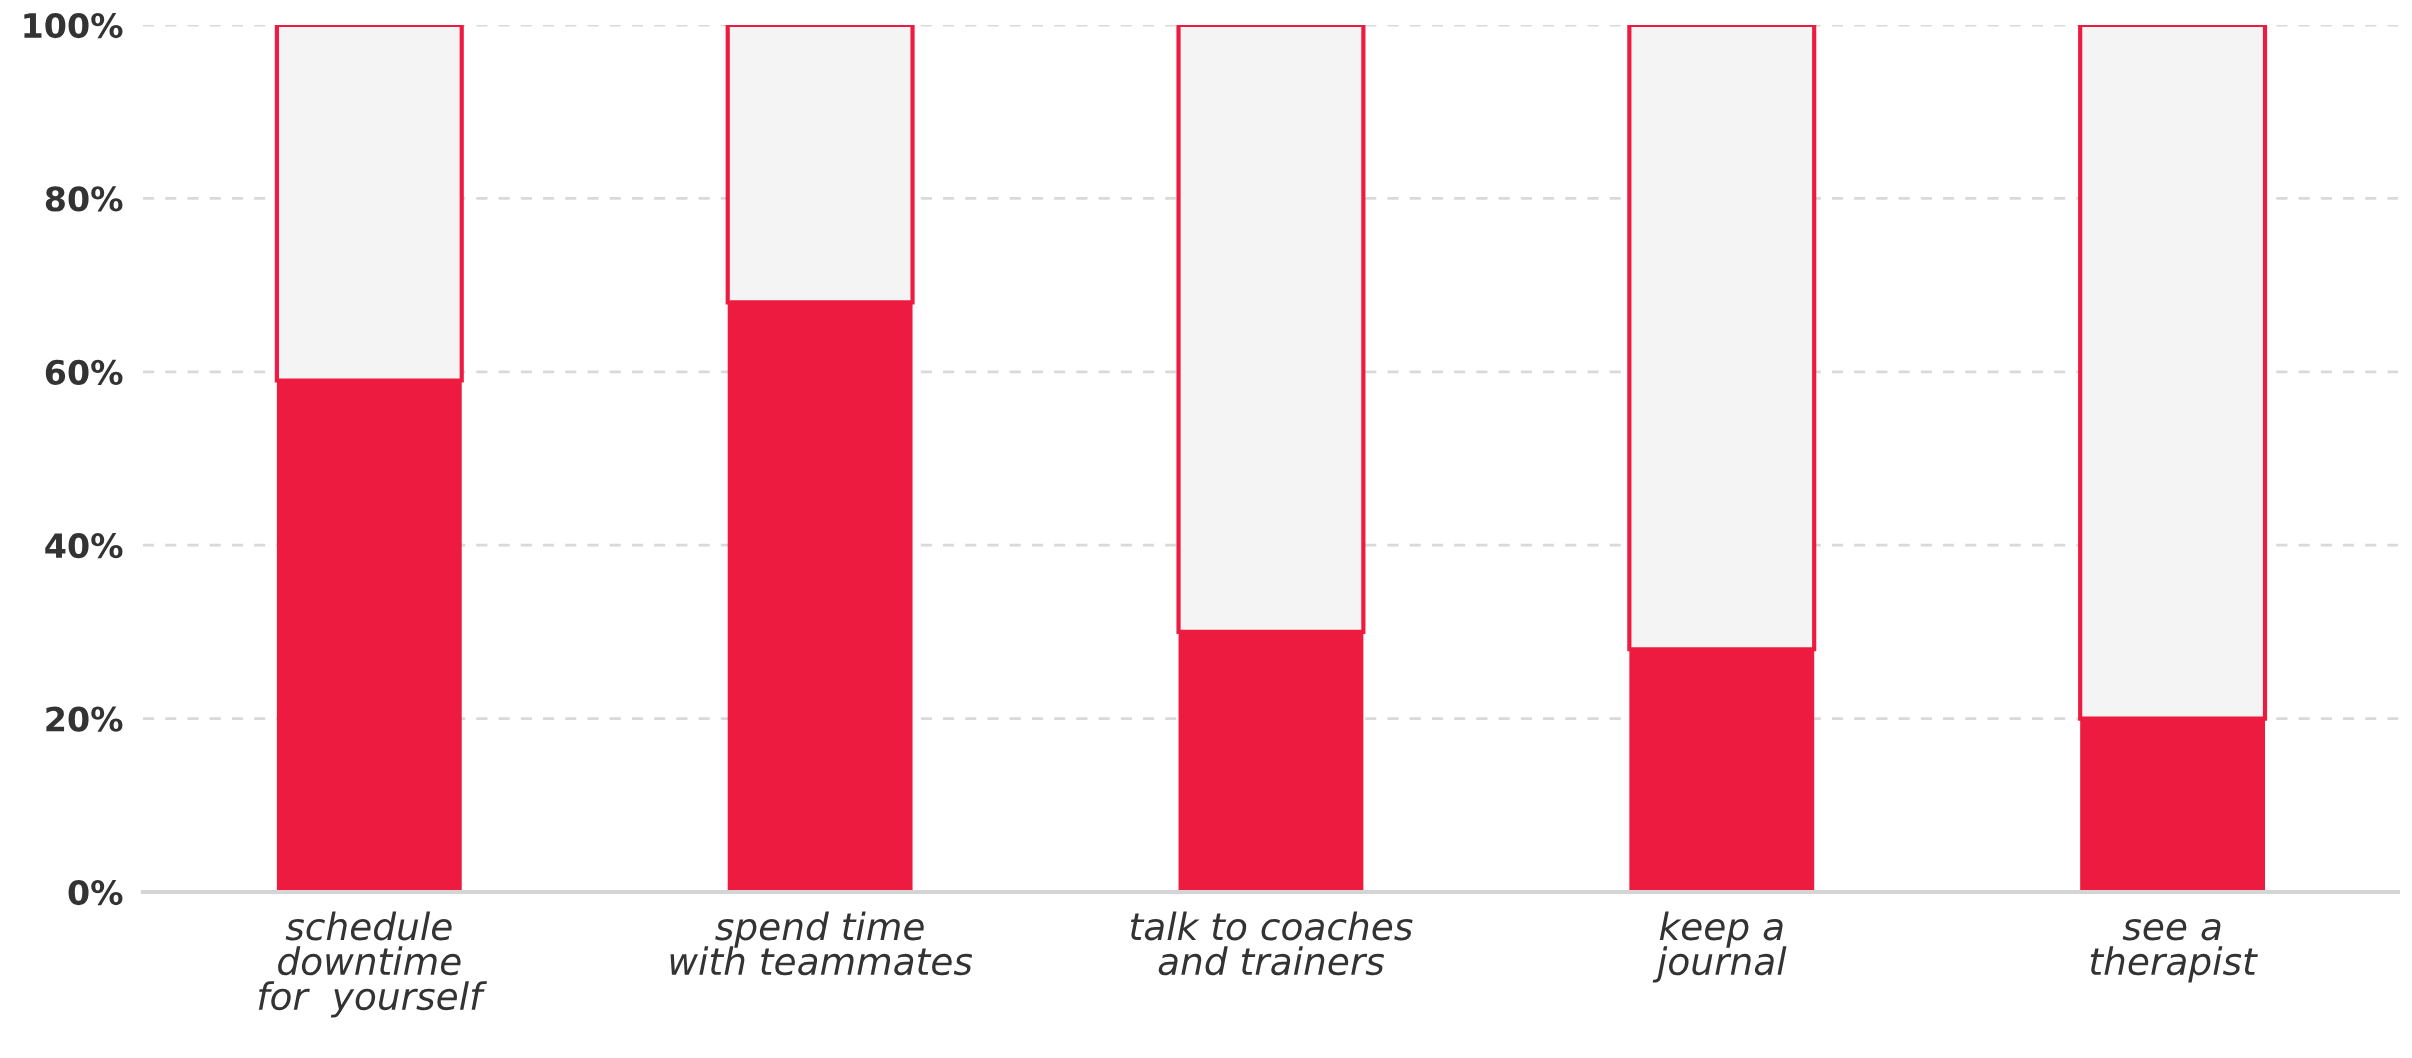  I want to click on y-tick-label: 100%, so click(73, 25).